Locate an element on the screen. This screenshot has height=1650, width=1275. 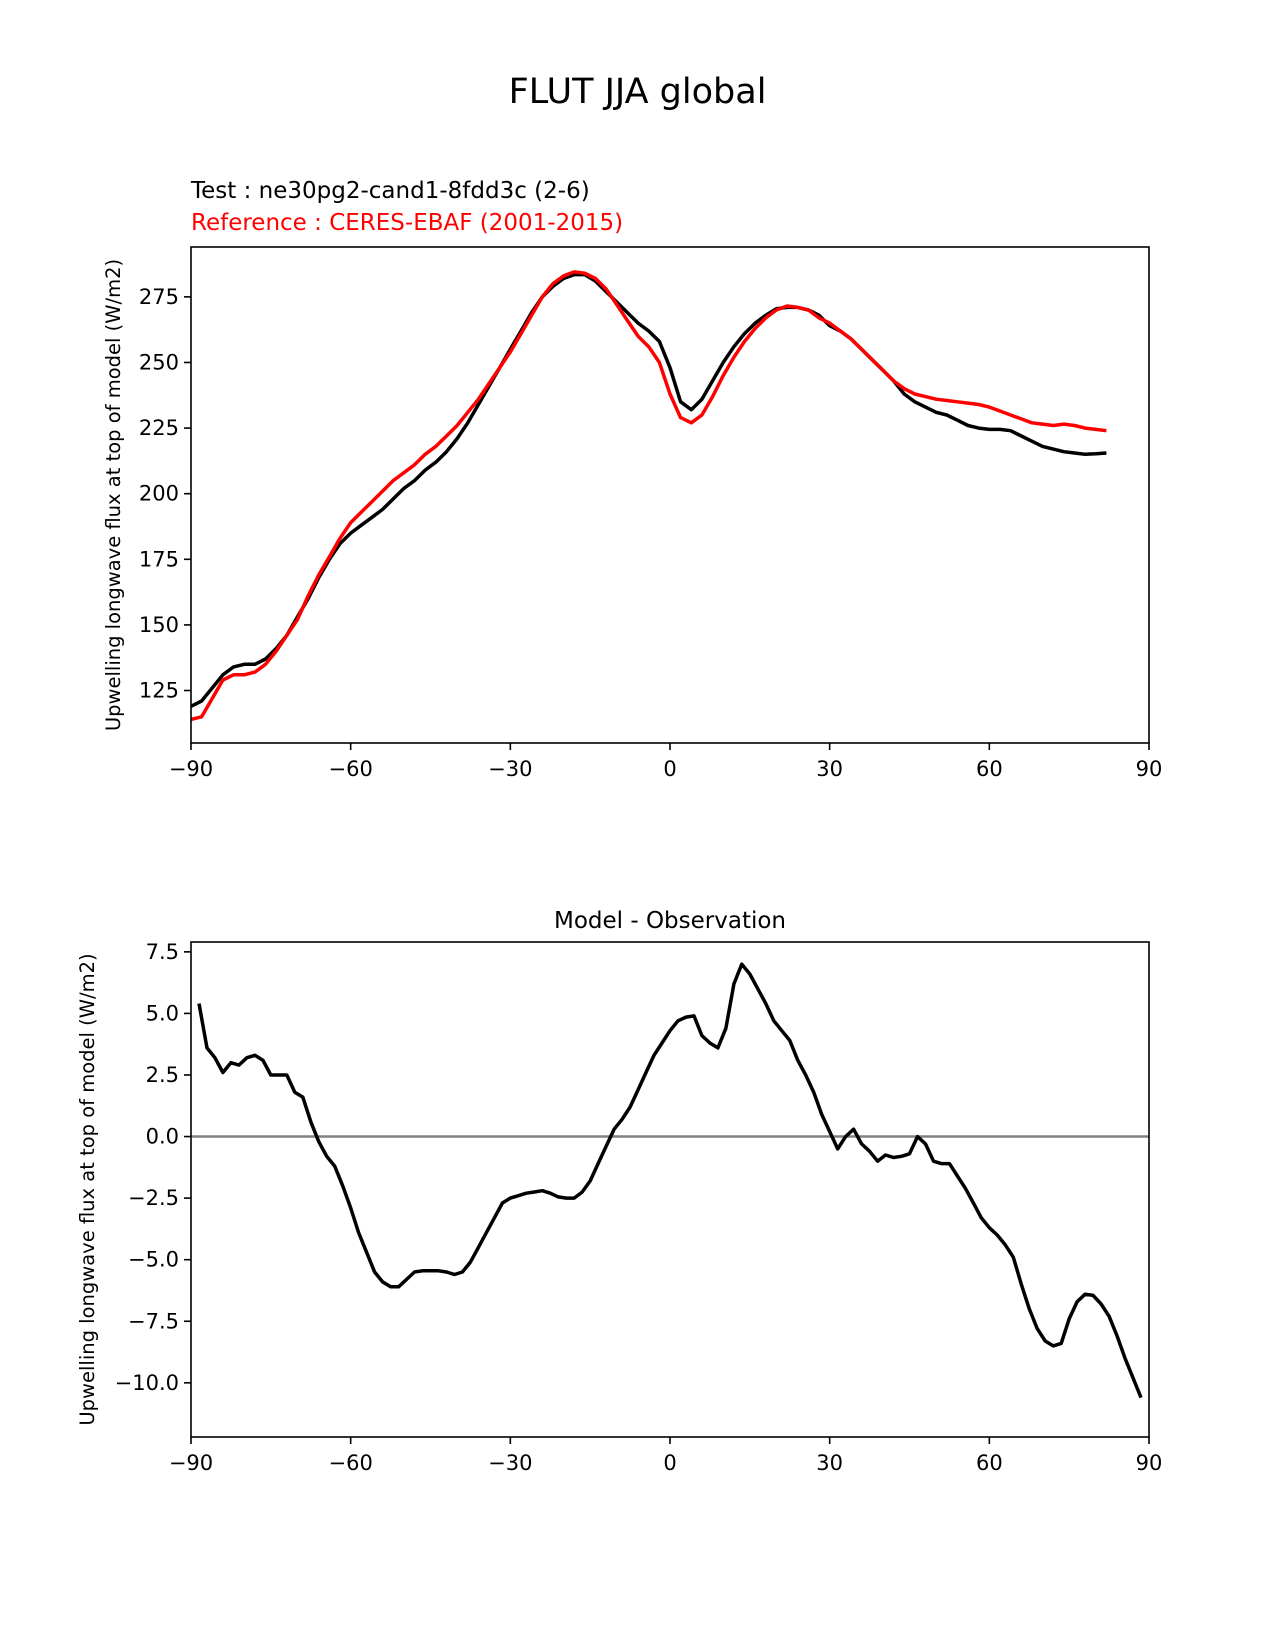
y-tick-label: −5.0 is located at coordinates (153, 1260).